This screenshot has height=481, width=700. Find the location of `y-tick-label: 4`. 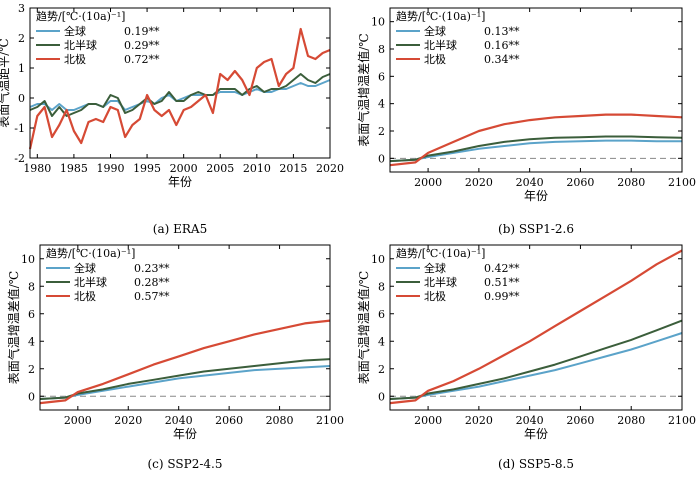

y-tick-label: 4 is located at coordinates (381, 341).